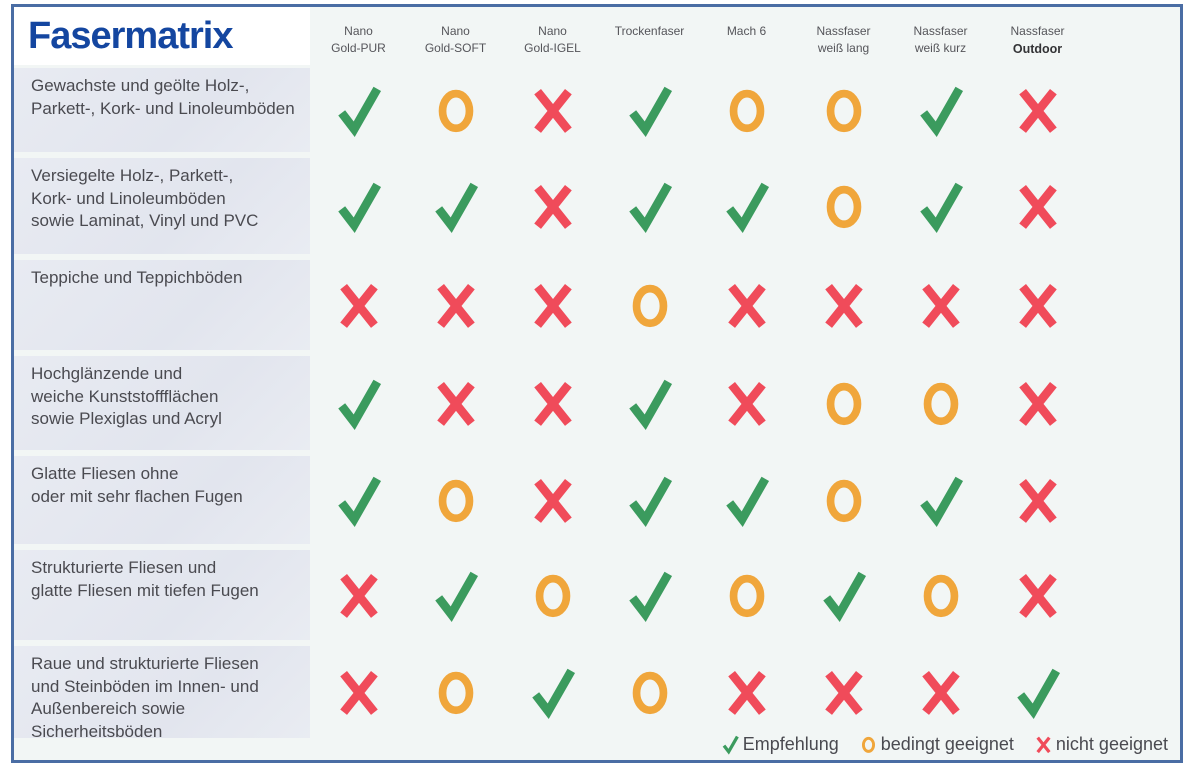 The image size is (1200, 778). I want to click on column-header: Trockenfaser, so click(649, 41).